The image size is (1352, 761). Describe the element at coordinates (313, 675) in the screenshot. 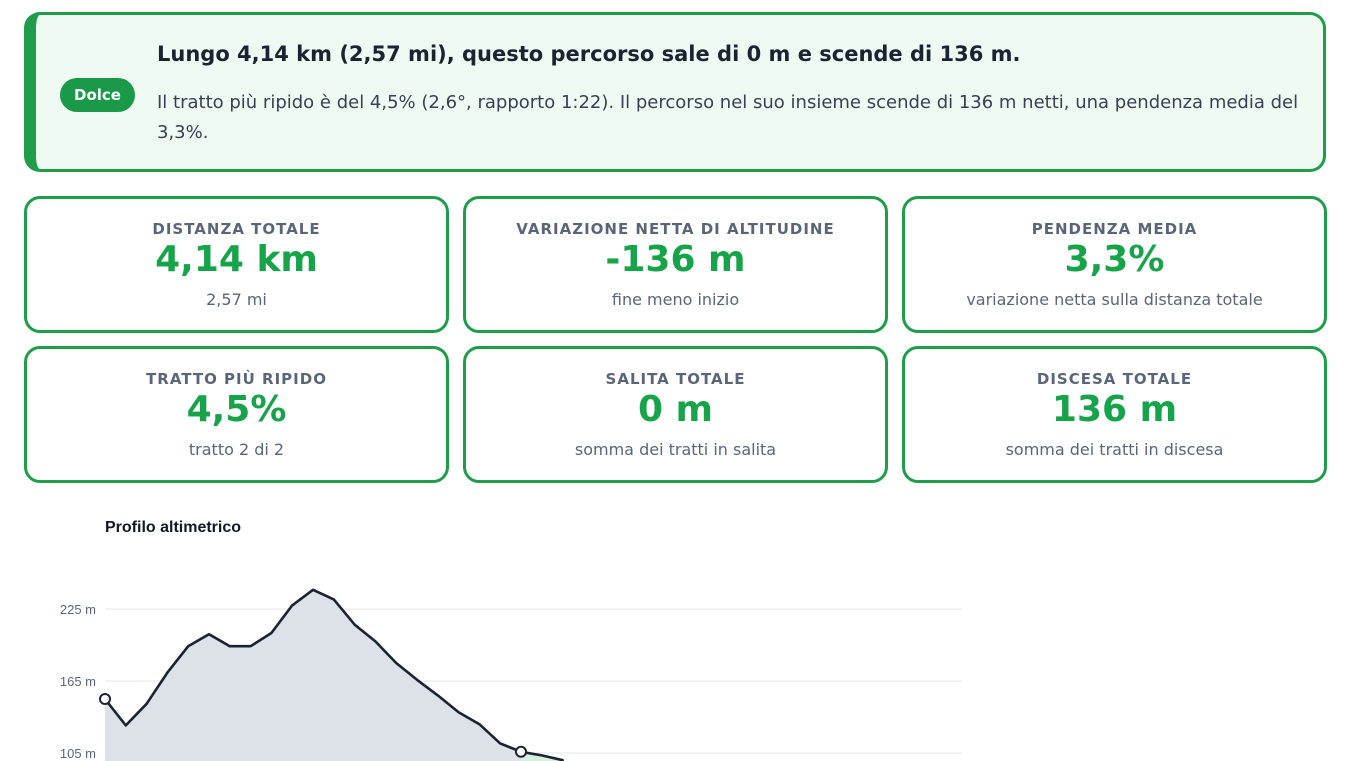

I see `elevation-area` at that location.